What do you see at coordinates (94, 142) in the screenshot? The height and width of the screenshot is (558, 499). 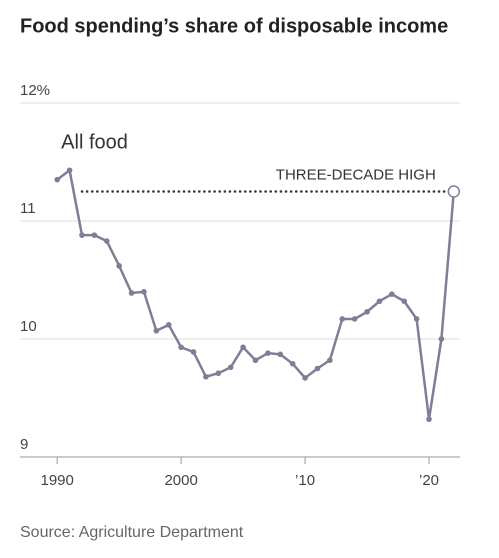 I see `series-label: All food` at bounding box center [94, 142].